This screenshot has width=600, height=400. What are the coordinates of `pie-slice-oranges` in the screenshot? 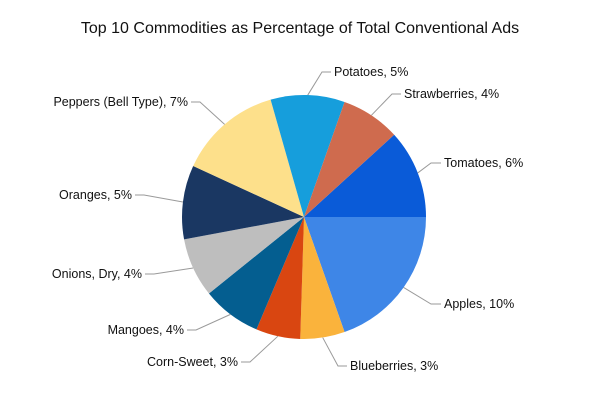 It's located at (243, 203).